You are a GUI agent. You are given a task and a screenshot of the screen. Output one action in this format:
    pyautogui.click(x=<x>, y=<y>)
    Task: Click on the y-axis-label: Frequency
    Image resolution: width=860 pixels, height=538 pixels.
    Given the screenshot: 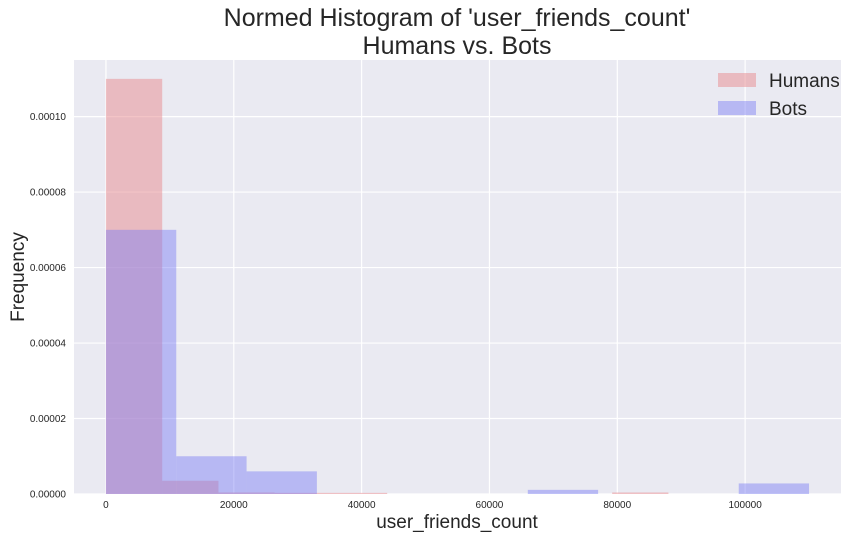 What is the action you would take?
    pyautogui.click(x=18, y=277)
    